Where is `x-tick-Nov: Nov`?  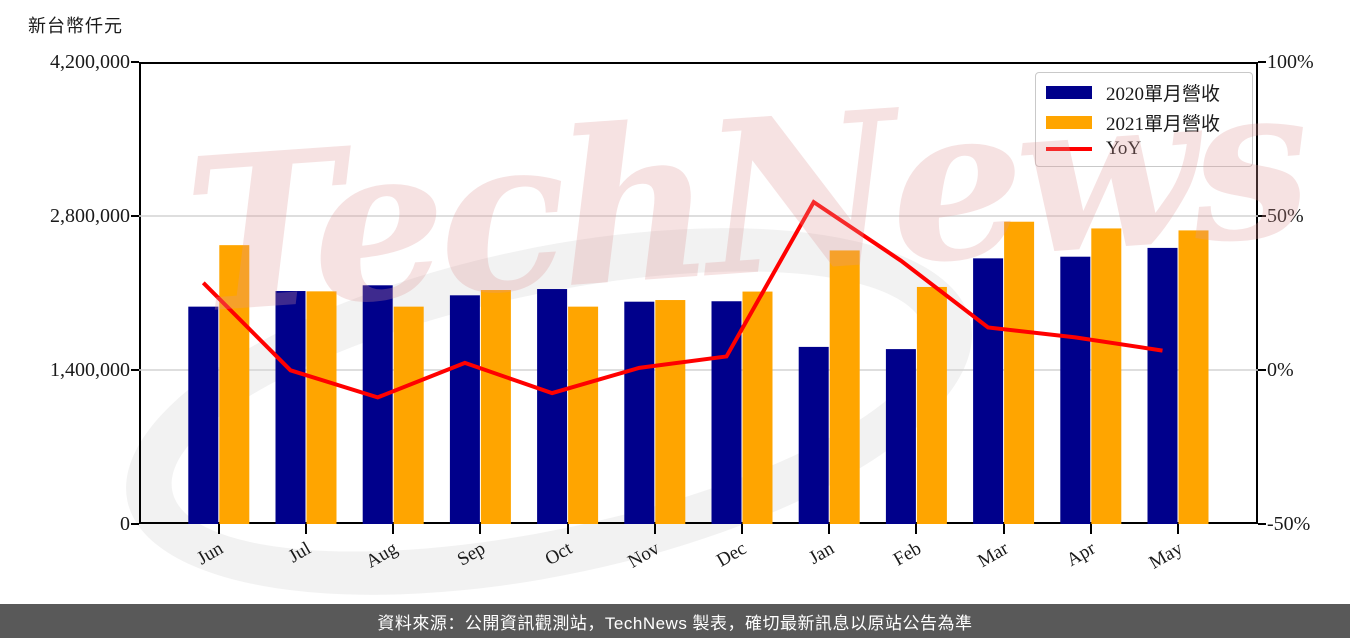 x-tick-Nov: Nov is located at coordinates (644, 555).